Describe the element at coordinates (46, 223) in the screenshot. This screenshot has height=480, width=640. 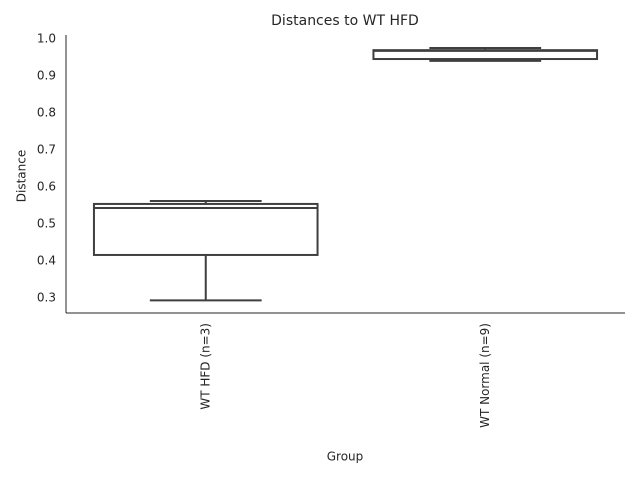
I see `y-tick-label: 0.5` at that location.